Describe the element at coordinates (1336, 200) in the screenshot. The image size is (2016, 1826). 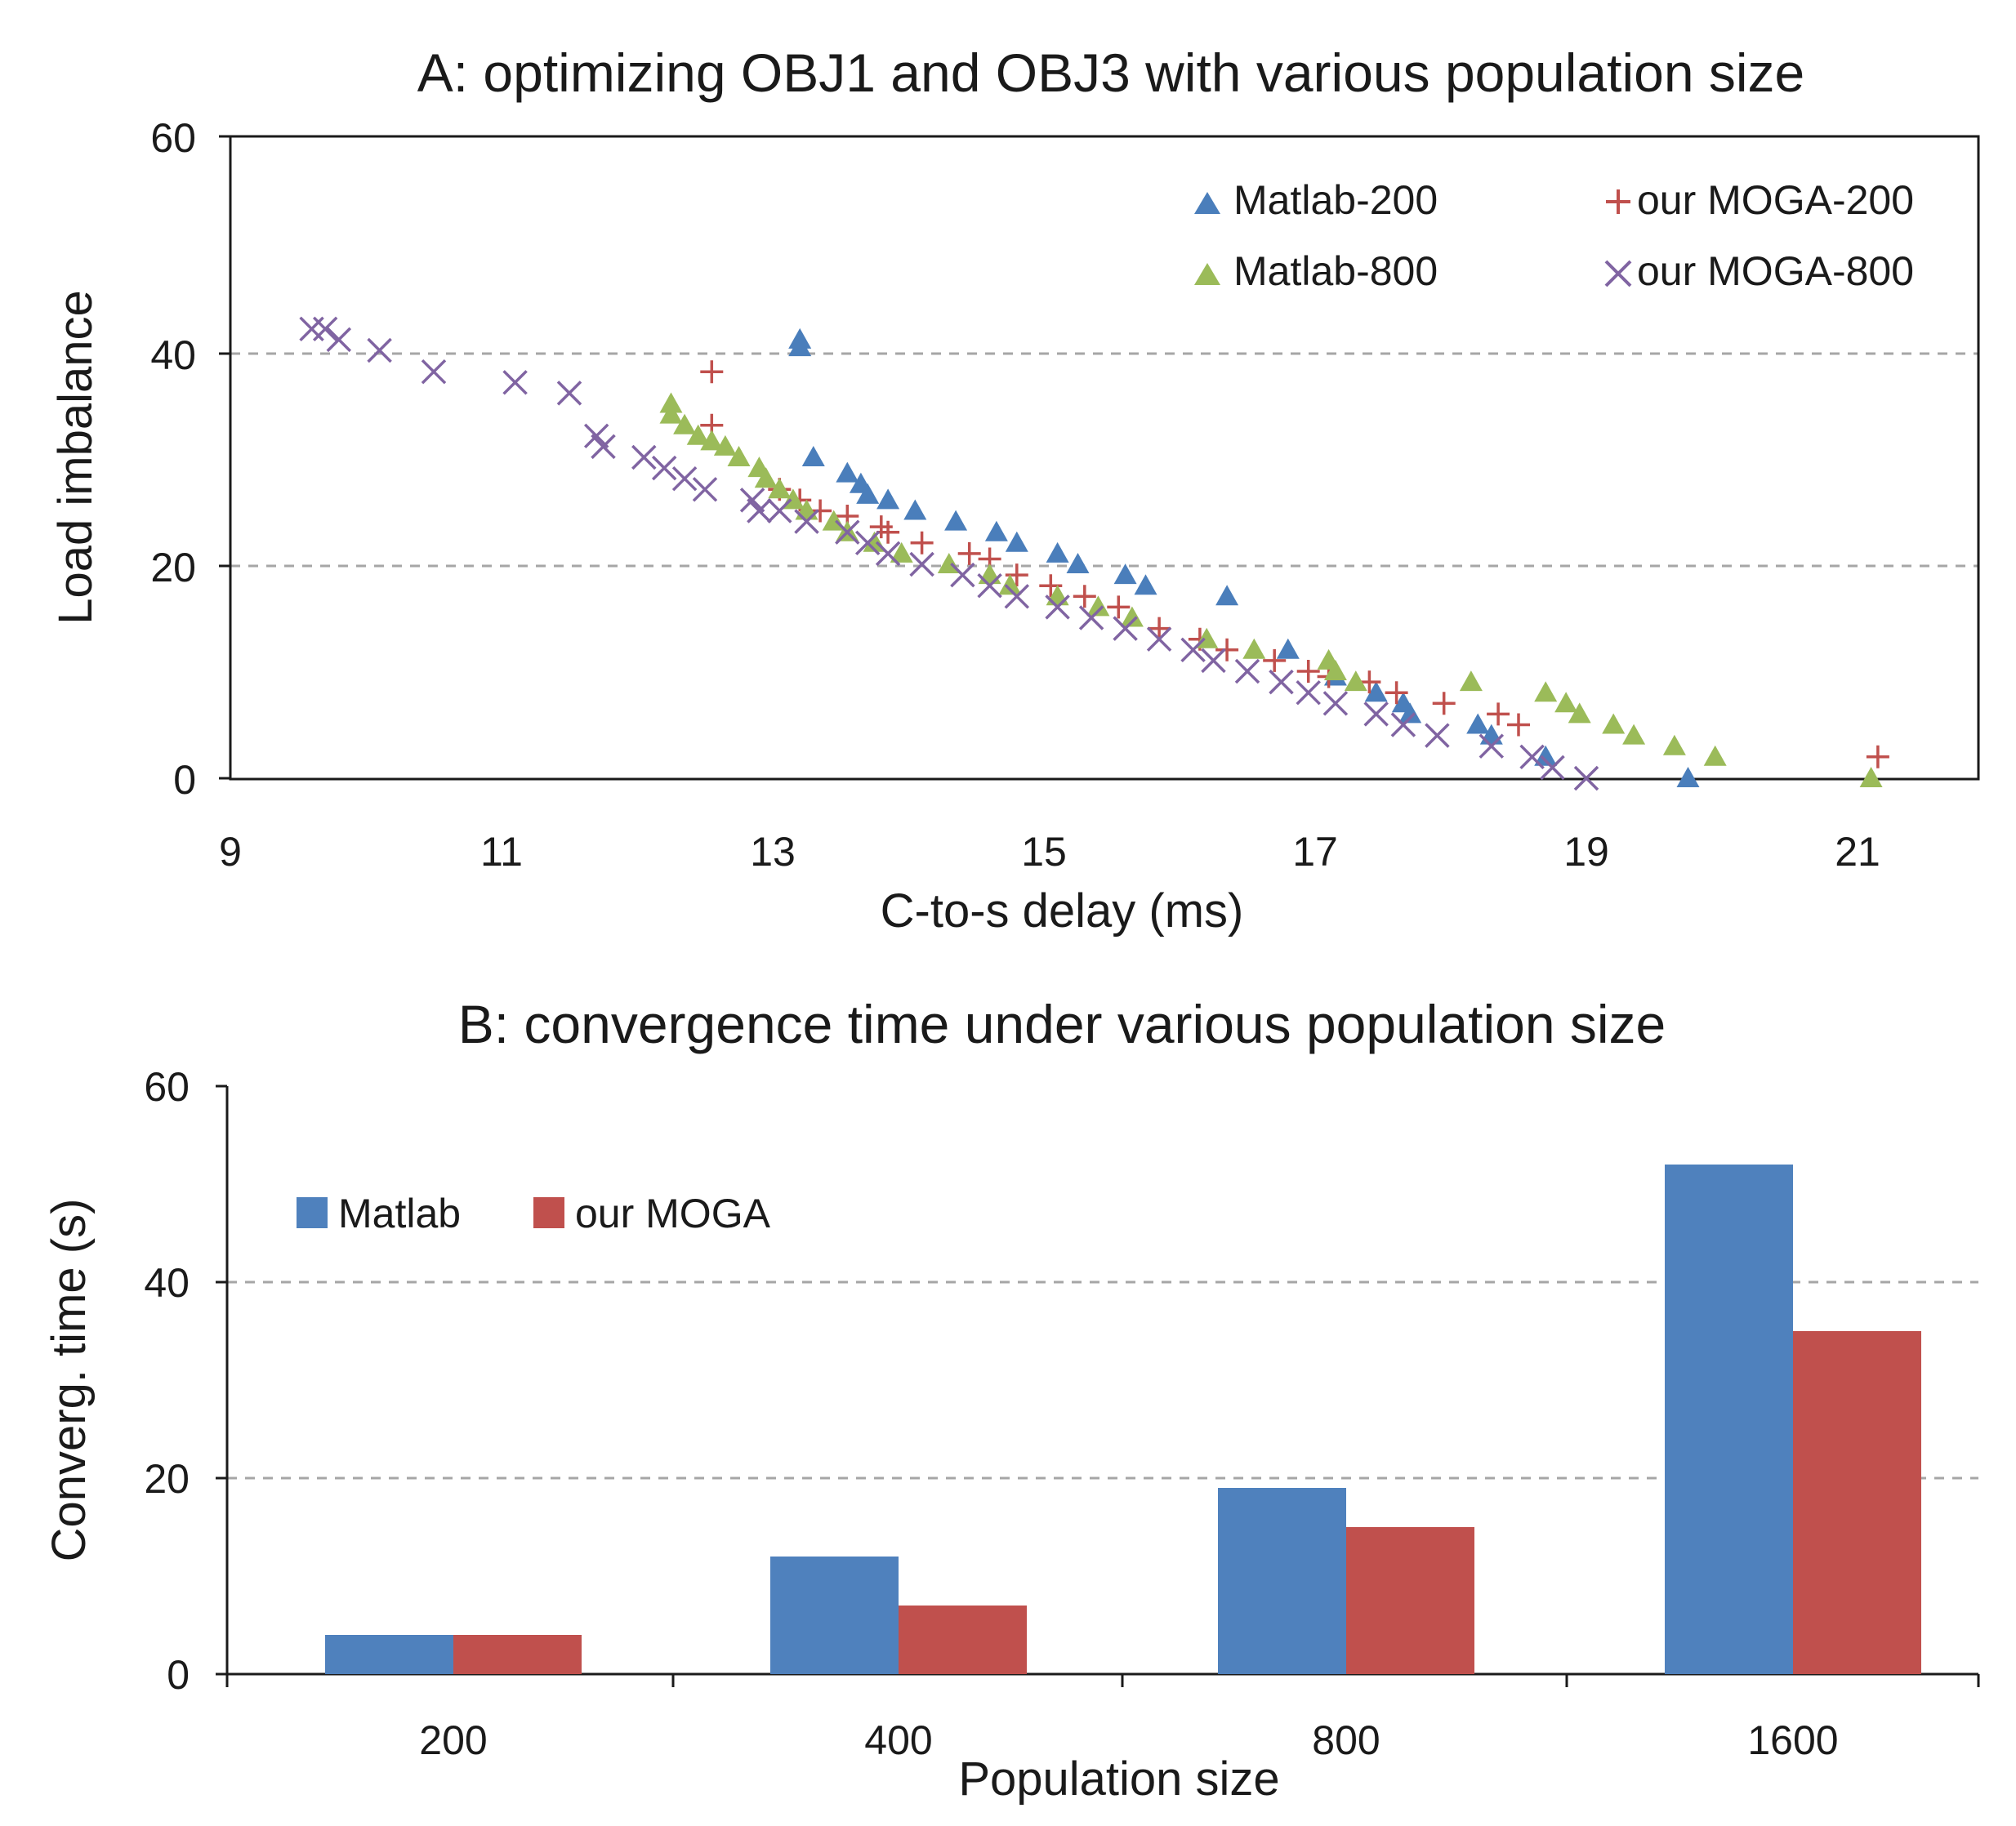
I see `legend-label: Matlab-200` at that location.